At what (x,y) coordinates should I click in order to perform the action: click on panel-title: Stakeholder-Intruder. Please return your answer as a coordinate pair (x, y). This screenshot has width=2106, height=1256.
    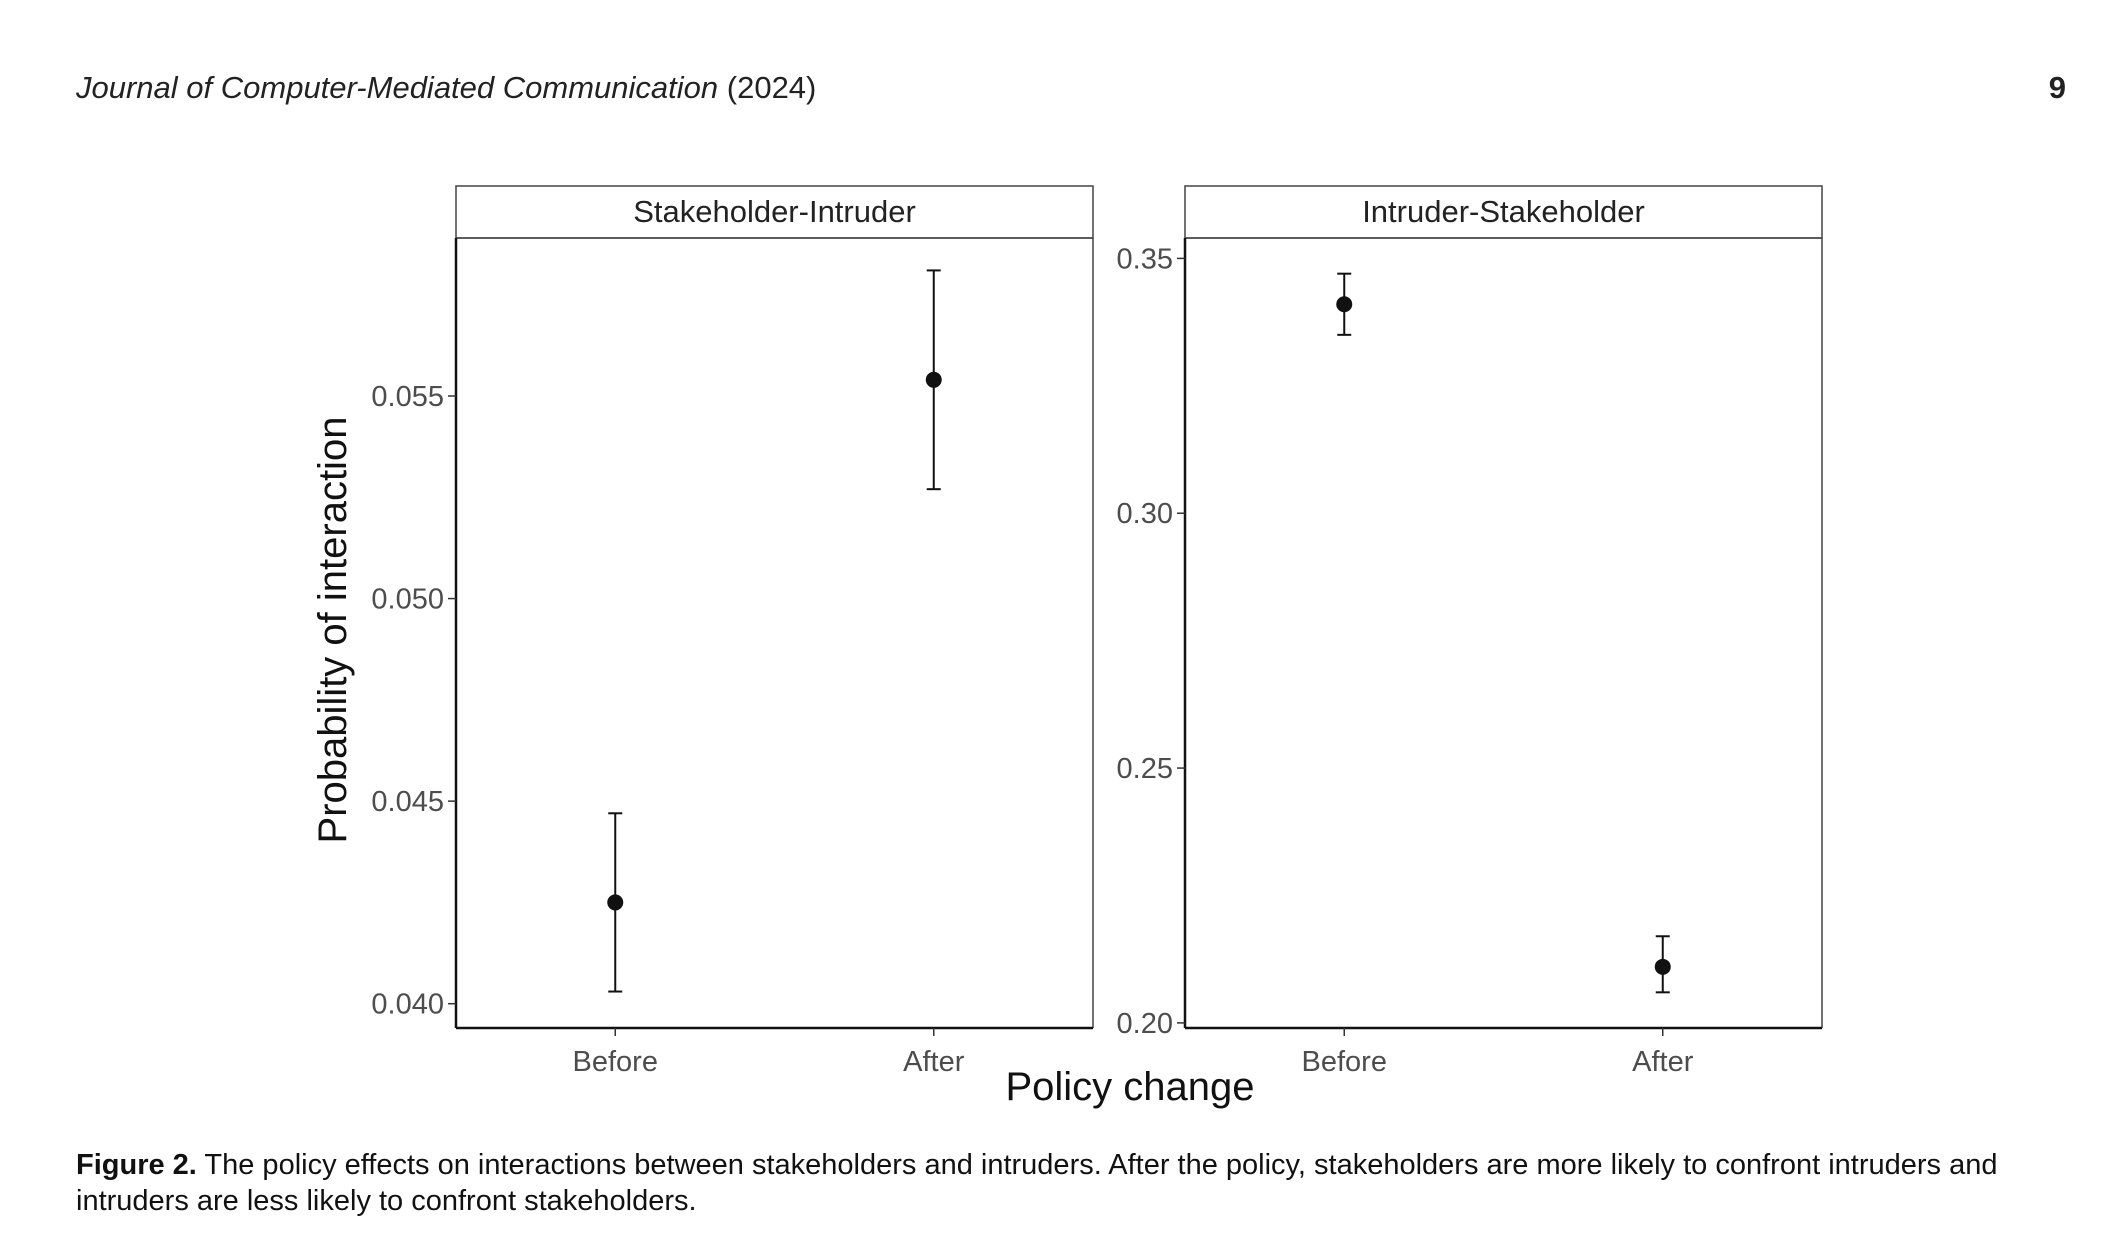
    Looking at the image, I should click on (774, 211).